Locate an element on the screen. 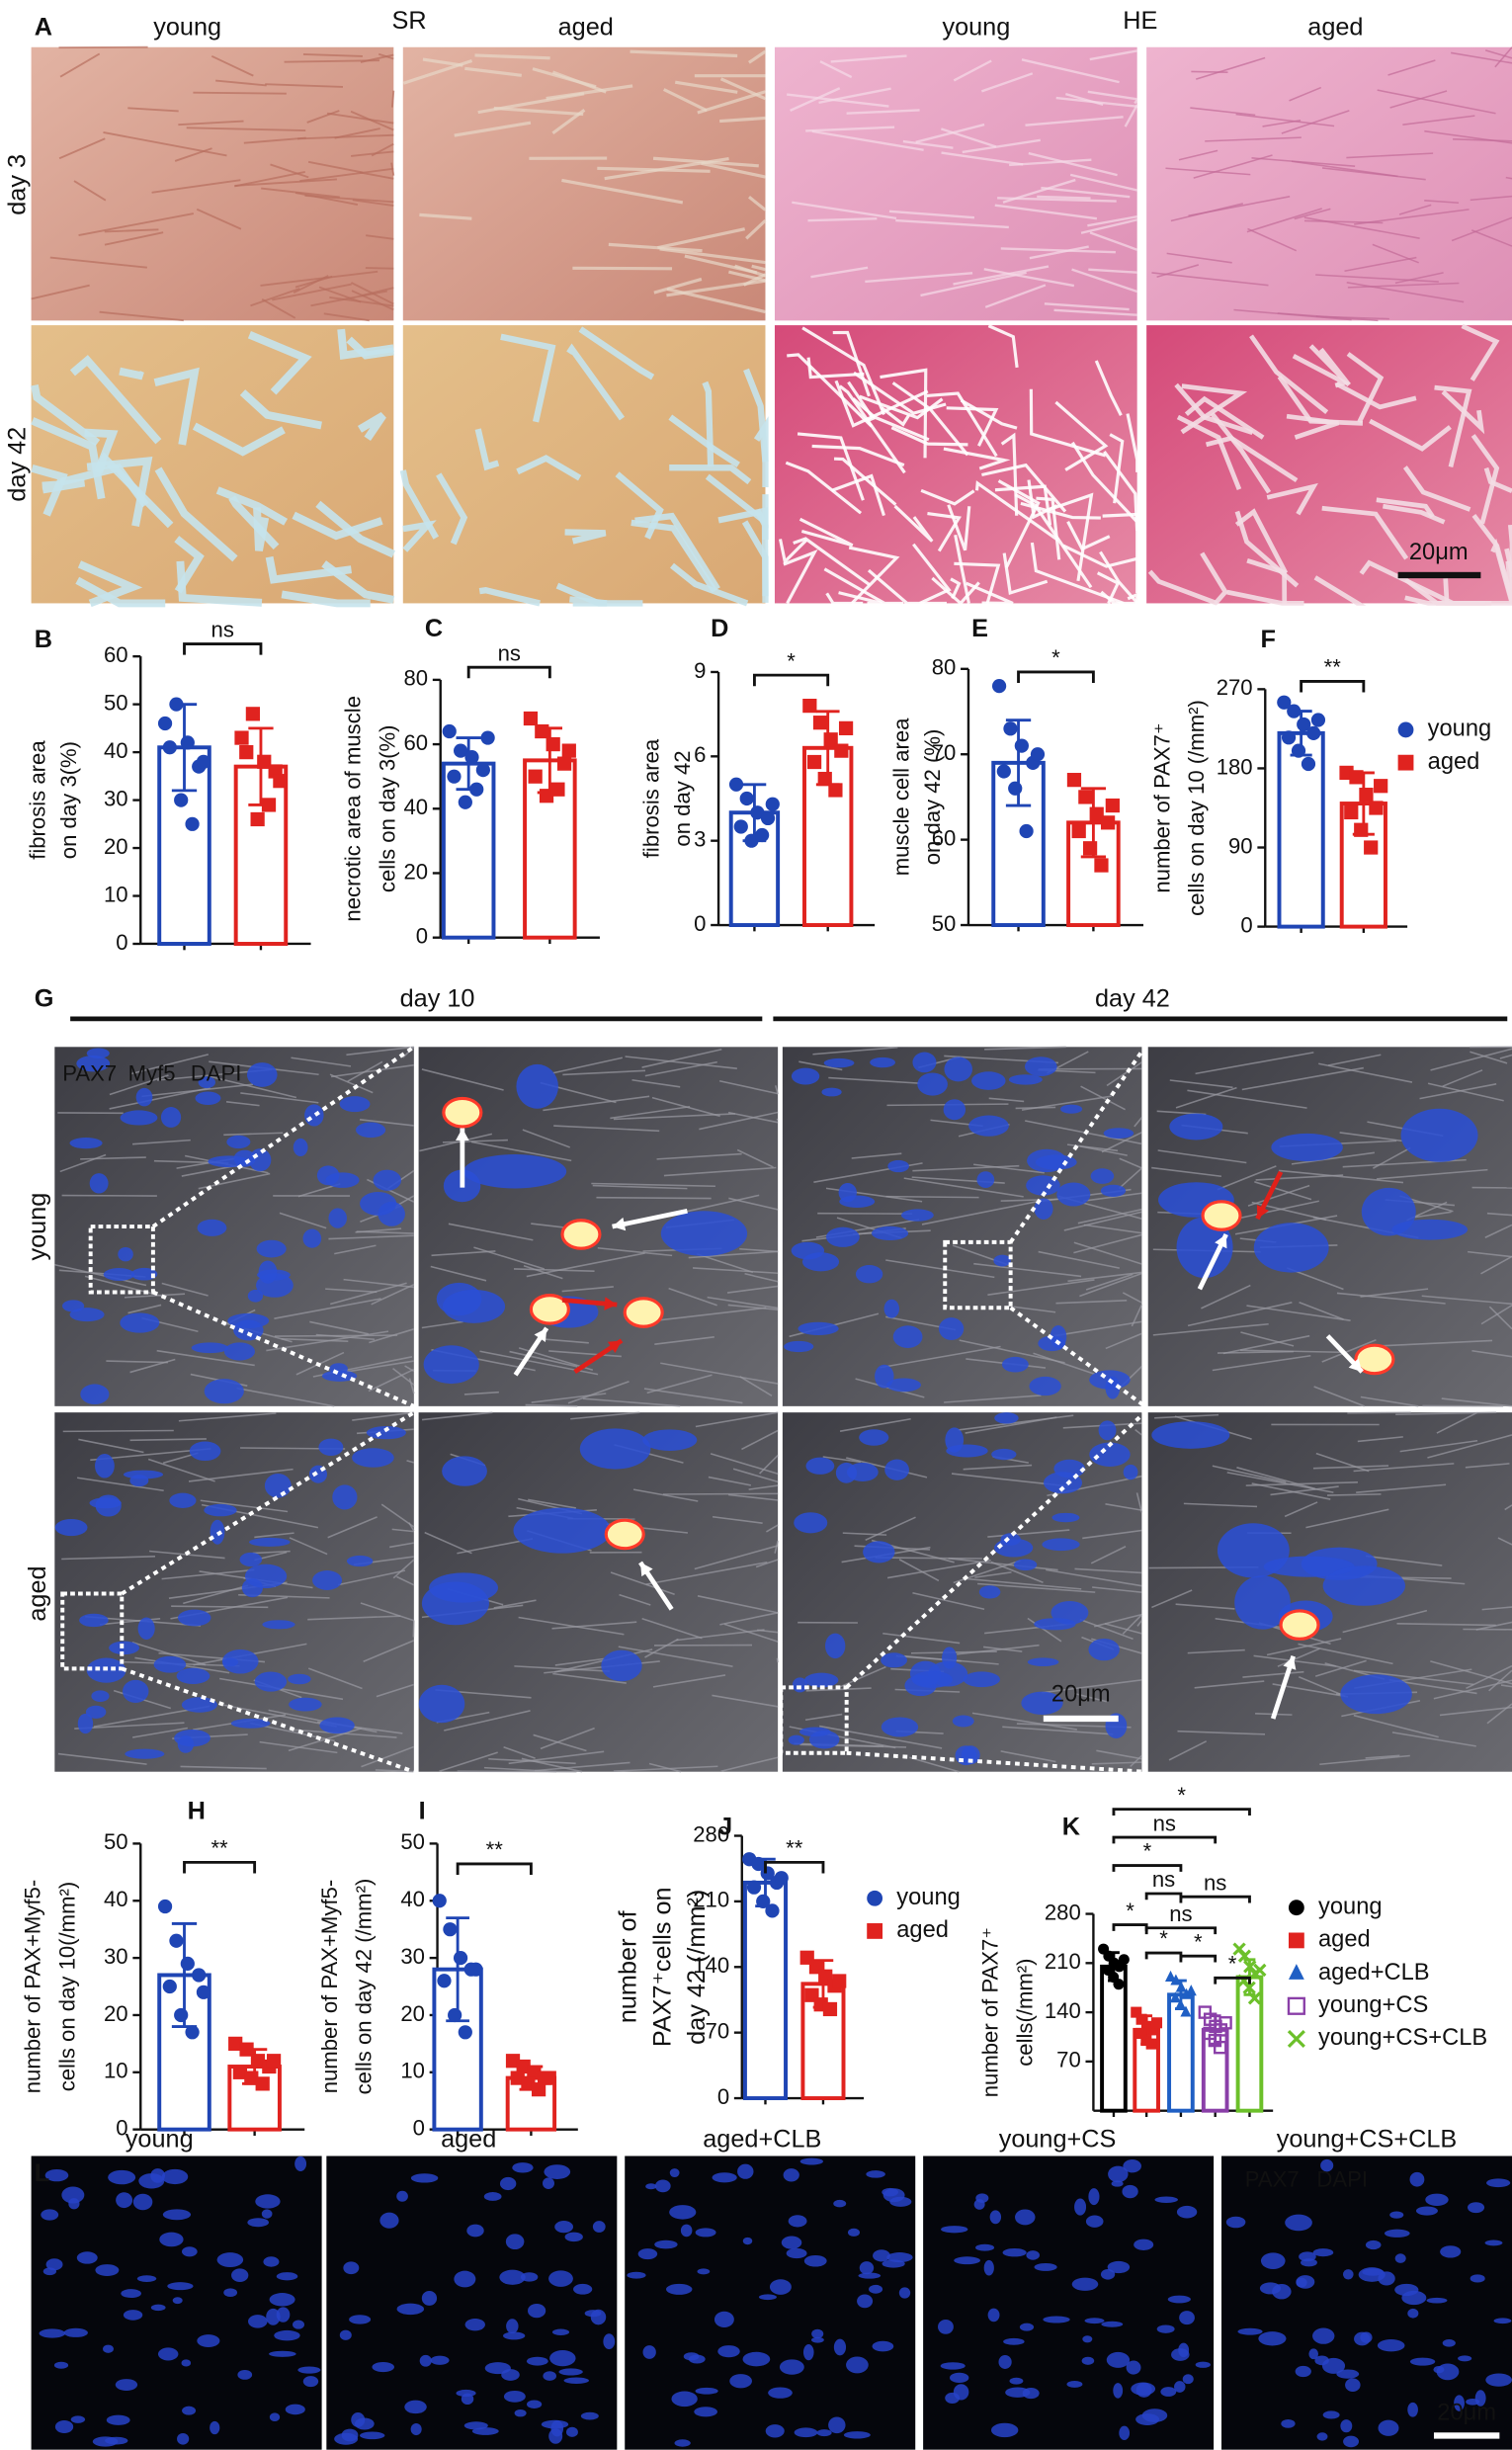  y-tick-label: 9 is located at coordinates (700, 670).